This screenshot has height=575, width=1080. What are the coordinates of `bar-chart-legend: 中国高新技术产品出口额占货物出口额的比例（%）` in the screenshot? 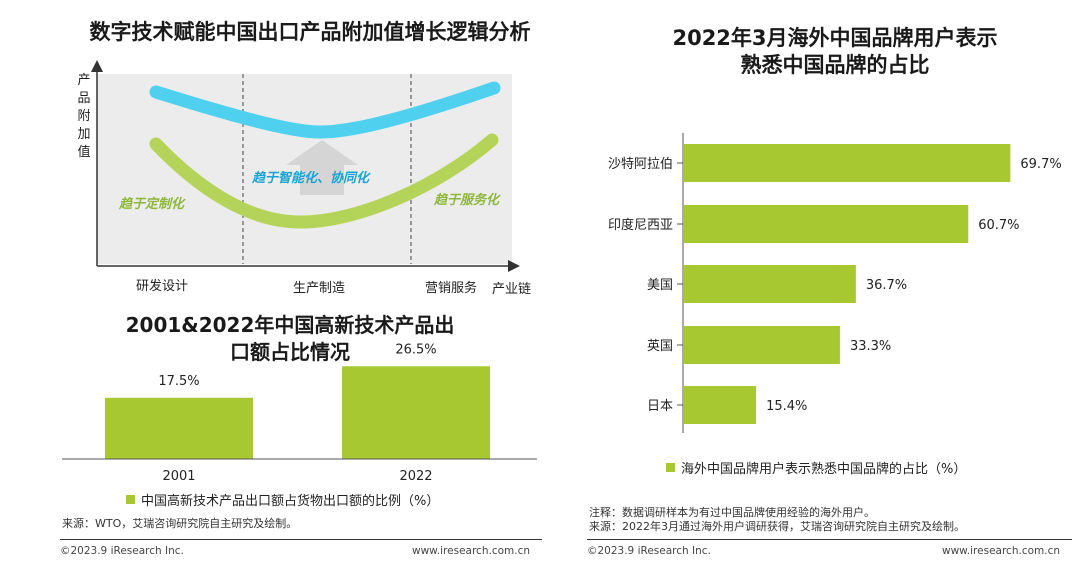 It's located at (282, 499).